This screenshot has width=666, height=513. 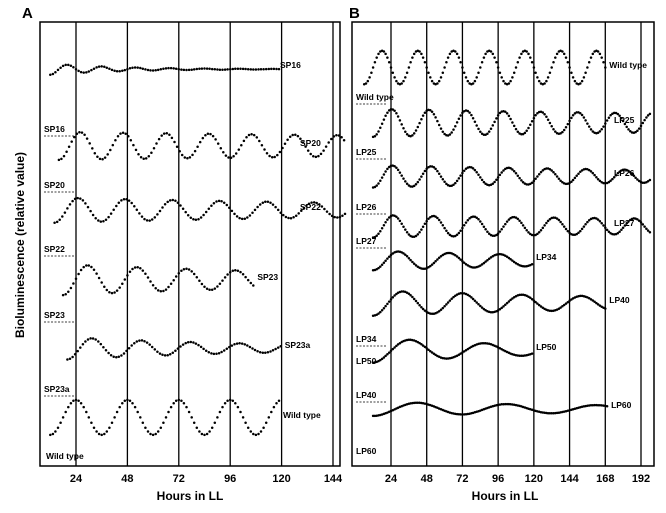 What do you see at coordinates (57, 389) in the screenshot?
I see `trace-baseline-label: SP23a` at bounding box center [57, 389].